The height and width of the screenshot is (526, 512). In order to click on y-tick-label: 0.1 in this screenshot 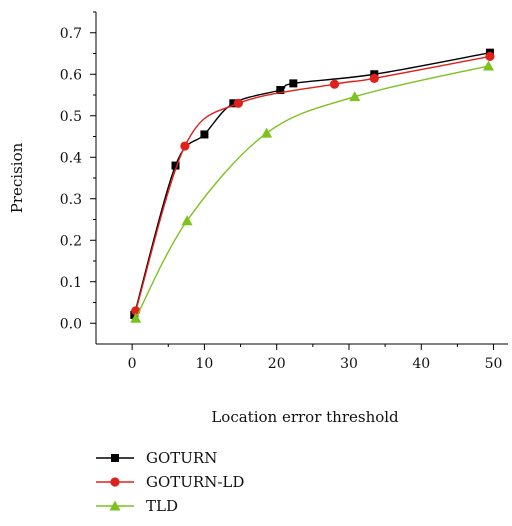, I will do `click(71, 283)`.